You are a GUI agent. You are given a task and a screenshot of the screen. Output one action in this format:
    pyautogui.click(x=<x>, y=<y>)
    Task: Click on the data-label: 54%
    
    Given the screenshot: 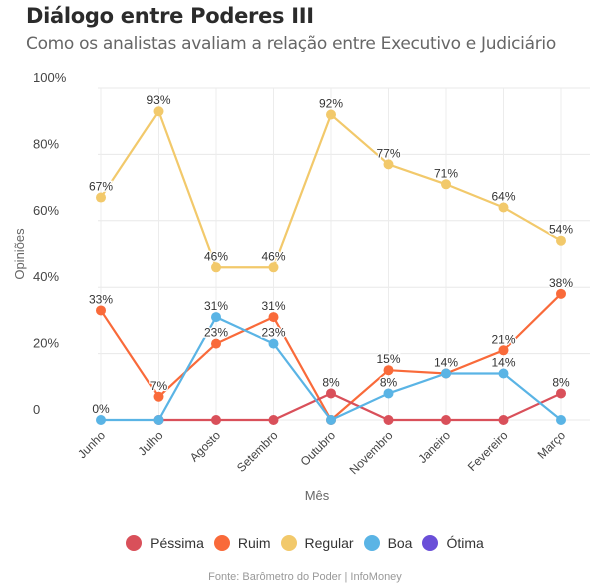 What is the action you would take?
    pyautogui.click(x=561, y=230)
    